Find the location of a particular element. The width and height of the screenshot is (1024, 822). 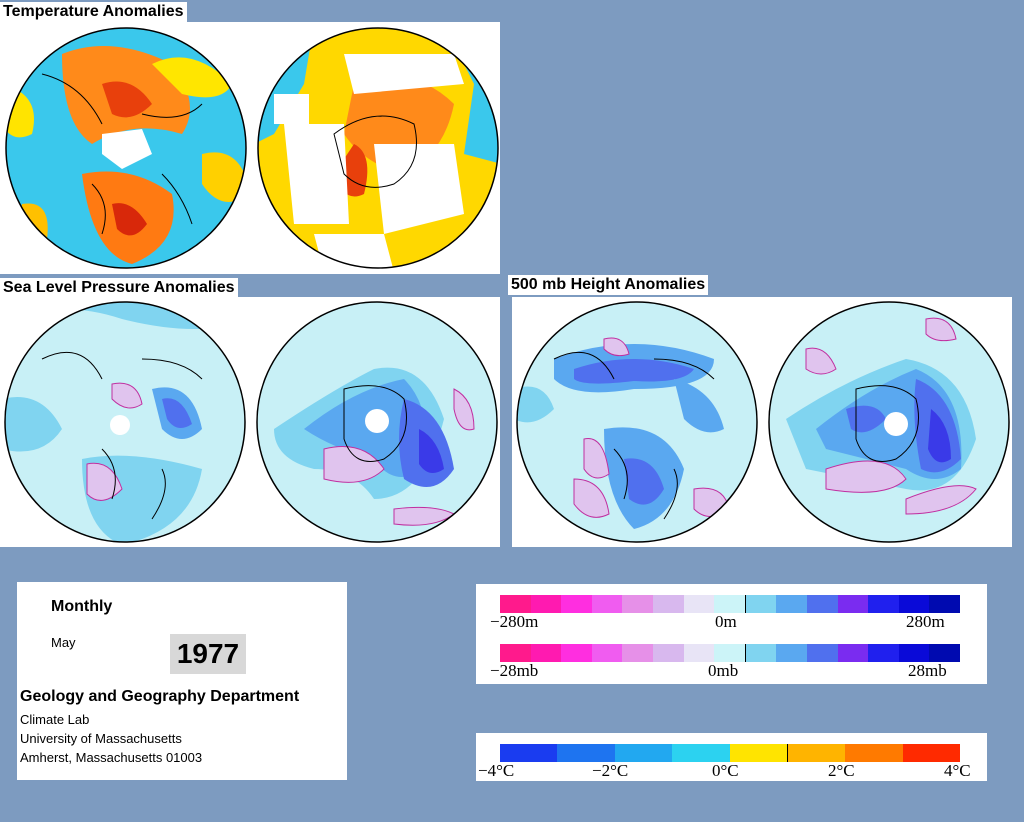

temp-label-zero: 0°C is located at coordinates (725, 770).